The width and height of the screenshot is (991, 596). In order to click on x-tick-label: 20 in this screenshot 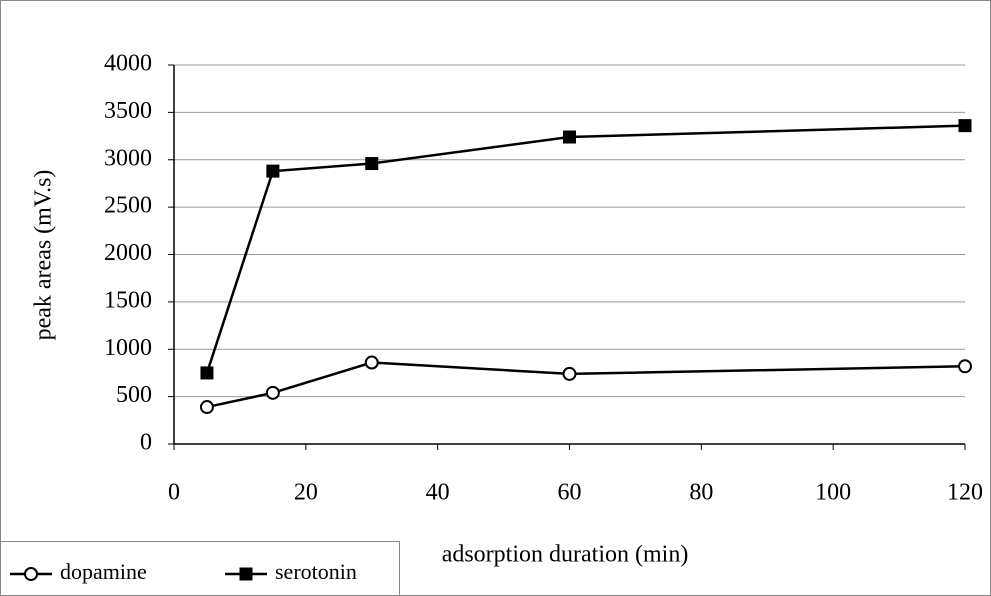, I will do `click(306, 493)`.